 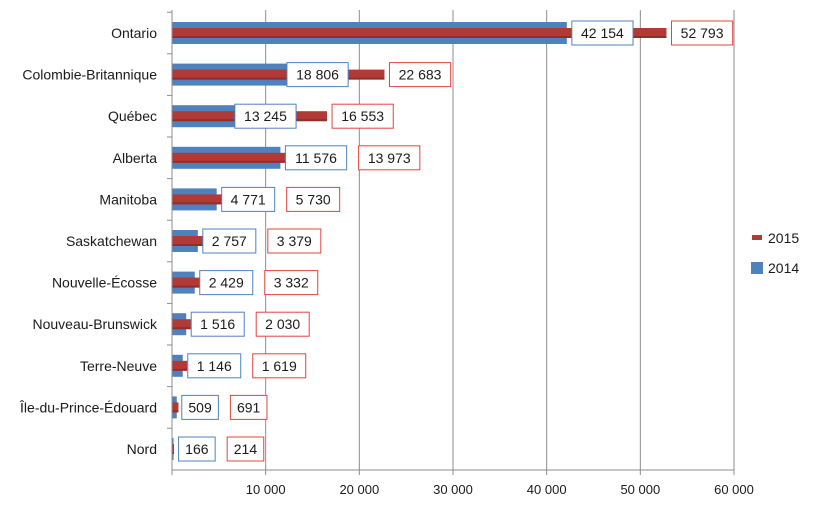 What do you see at coordinates (182, 328) in the screenshot?
I see `bar-2015-shade-nouveau-brunswick` at bounding box center [182, 328].